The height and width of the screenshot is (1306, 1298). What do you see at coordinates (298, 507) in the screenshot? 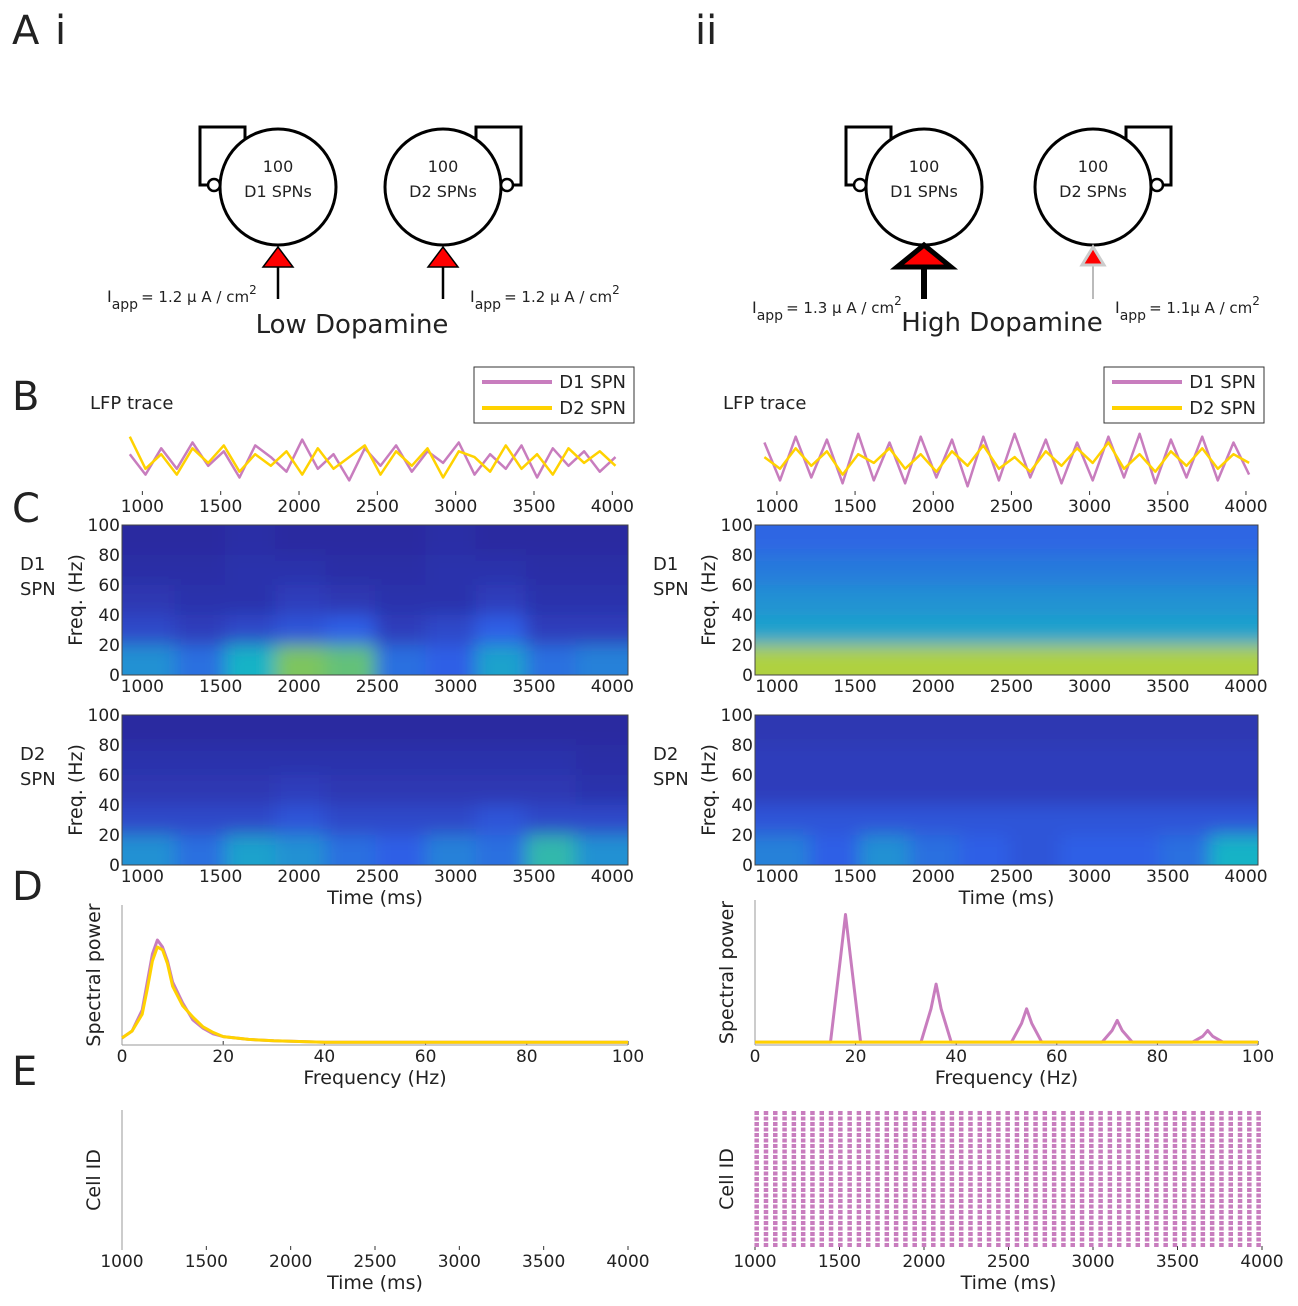
I see `x-tick-label: 2000` at bounding box center [298, 507].